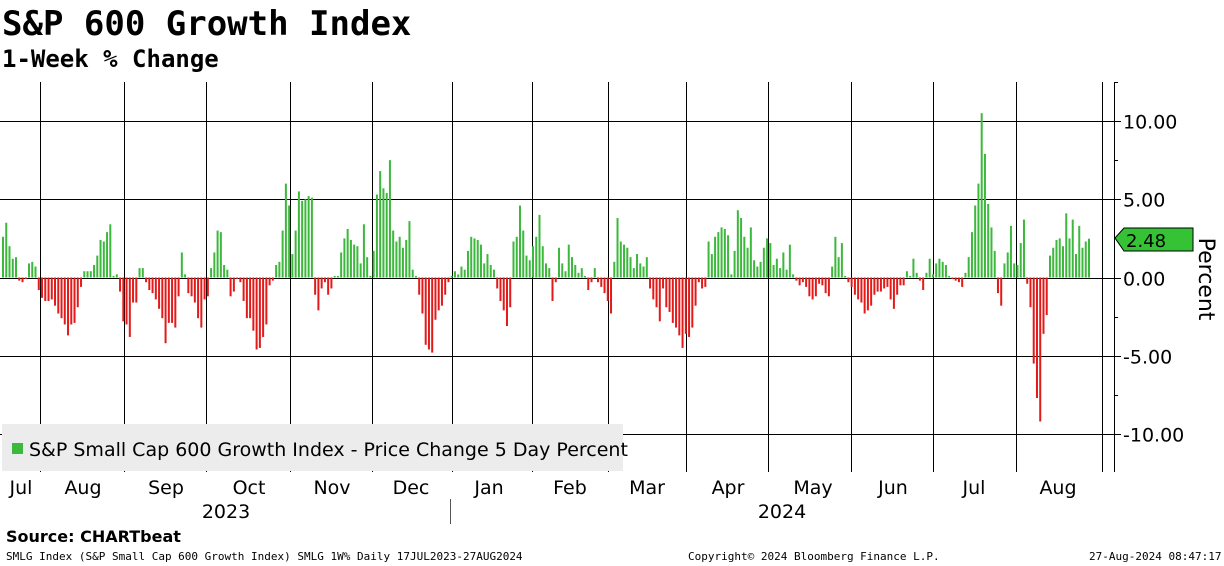 The width and height of the screenshot is (1224, 566). Describe the element at coordinates (488, 488) in the screenshot. I see `x-month-label: Jan` at that location.